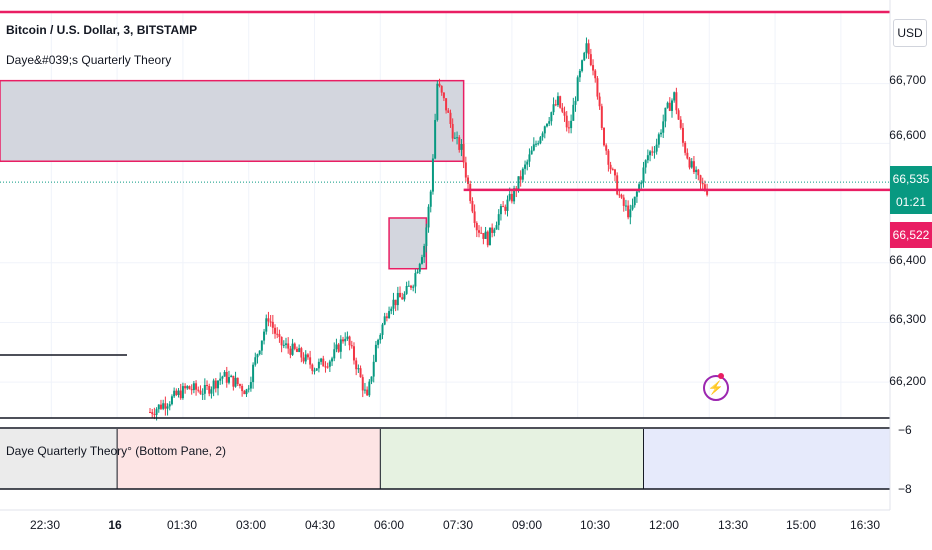 The height and width of the screenshot is (550, 932). I want to click on lightning-alert-icon: ⚡, so click(716, 388).